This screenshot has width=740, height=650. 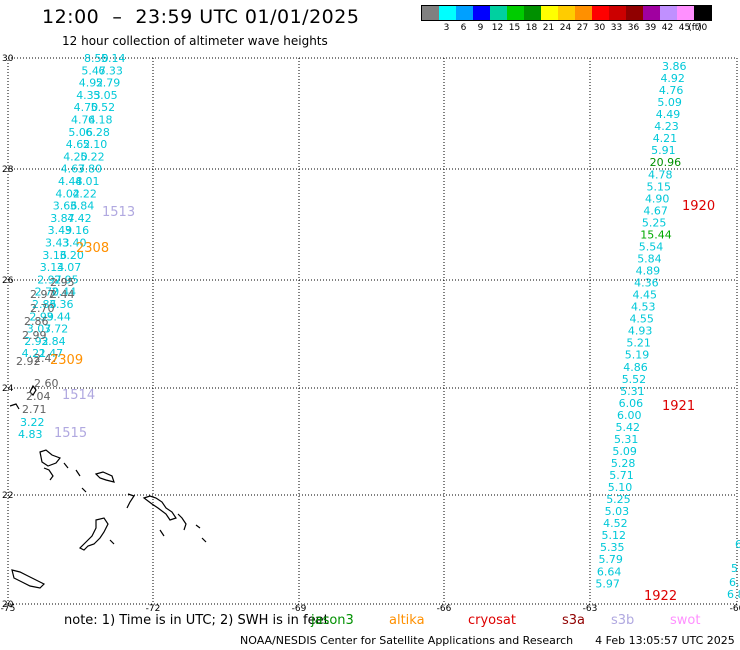 What do you see at coordinates (678, 406) in the screenshot?
I see `pass-time-label: 1921` at bounding box center [678, 406].